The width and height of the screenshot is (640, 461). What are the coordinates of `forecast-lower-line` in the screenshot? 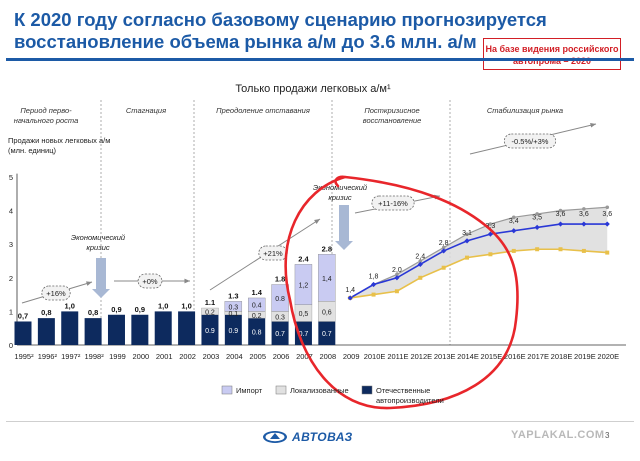 It's located at (479, 273).